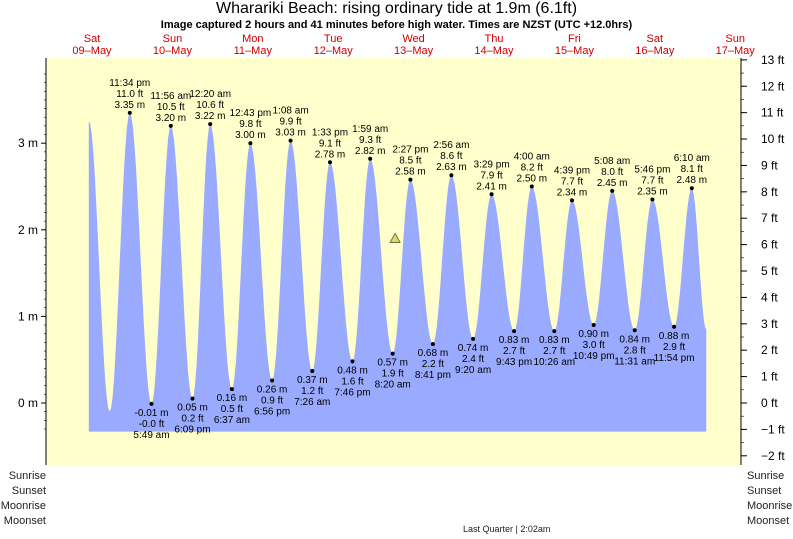 The width and height of the screenshot is (793, 539). What do you see at coordinates (352, 392) in the screenshot?
I see `low-time-label: 7:46 pm` at bounding box center [352, 392].